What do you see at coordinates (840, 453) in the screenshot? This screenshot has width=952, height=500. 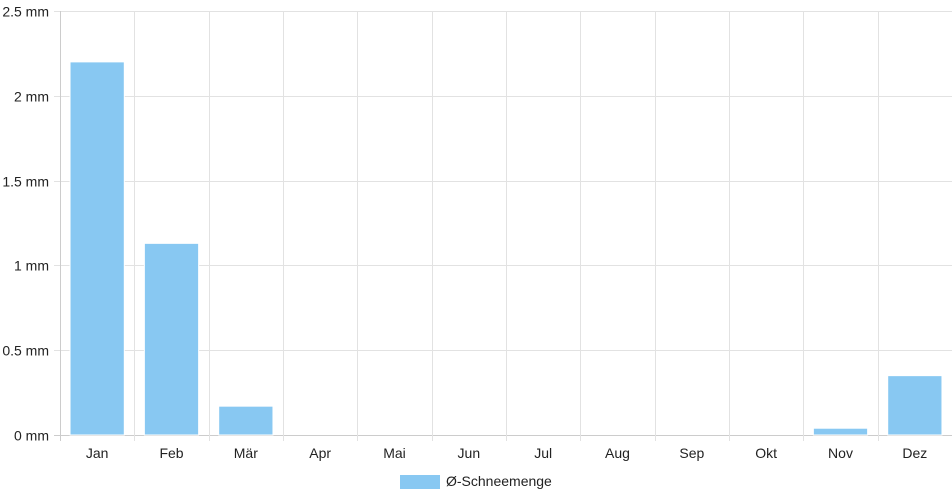 I see `x-tick-label: Nov` at bounding box center [840, 453].